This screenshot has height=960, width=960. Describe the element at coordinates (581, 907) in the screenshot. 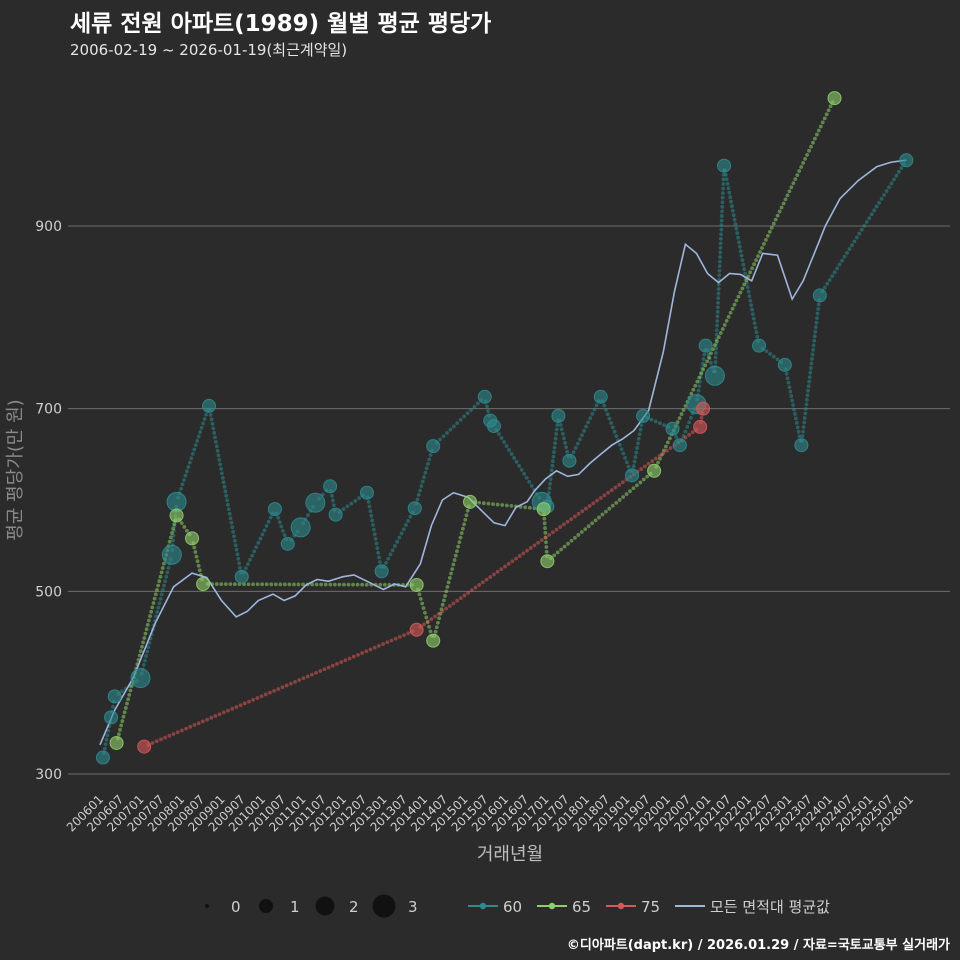

I see `legend-label: 65` at that location.